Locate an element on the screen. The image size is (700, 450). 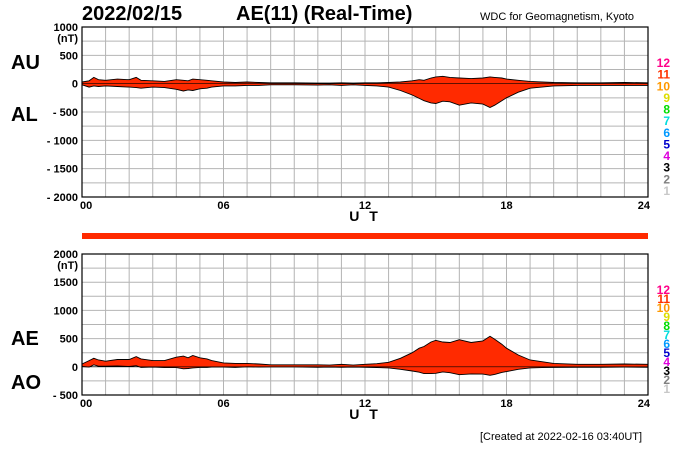
y-tick-label: - 1000 is located at coordinates (62, 141).